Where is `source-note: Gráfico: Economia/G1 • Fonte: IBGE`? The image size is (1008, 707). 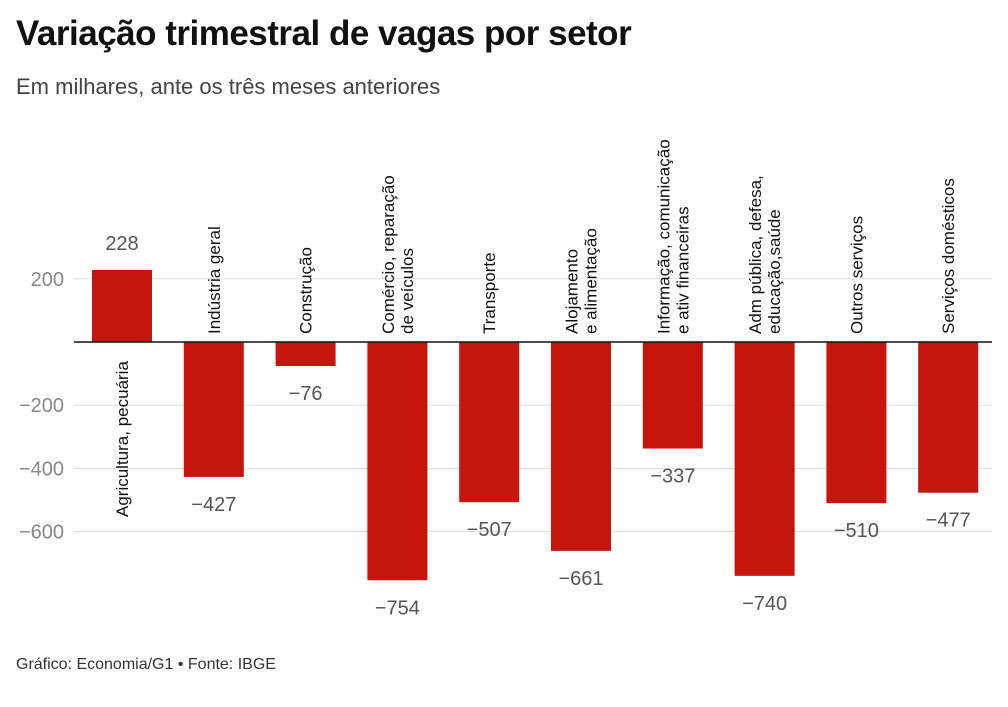
source-note: Gráfico: Economia/G1 • Fonte: IBGE is located at coordinates (146, 664).